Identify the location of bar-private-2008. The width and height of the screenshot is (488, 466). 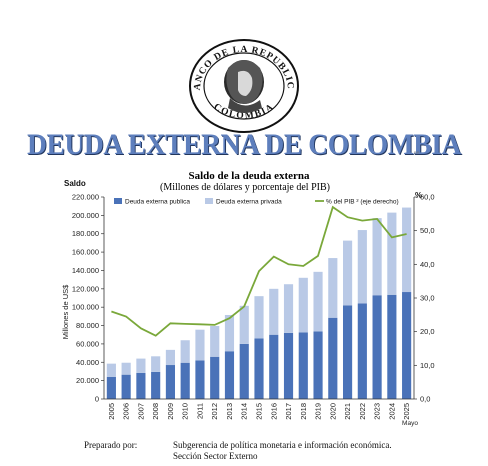
(156, 364).